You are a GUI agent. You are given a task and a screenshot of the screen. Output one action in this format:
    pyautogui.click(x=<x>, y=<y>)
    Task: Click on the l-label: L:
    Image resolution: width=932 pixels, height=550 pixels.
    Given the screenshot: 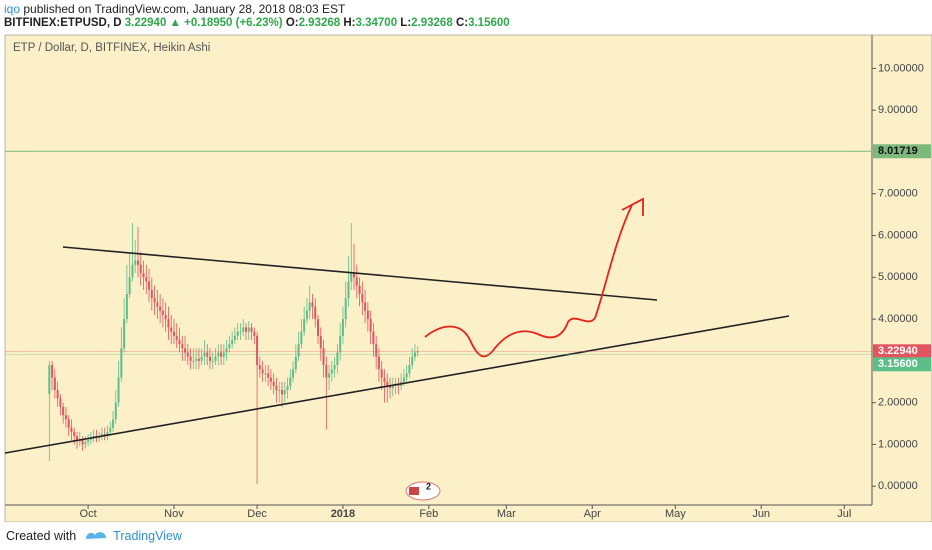 What is the action you would take?
    pyautogui.click(x=406, y=23)
    